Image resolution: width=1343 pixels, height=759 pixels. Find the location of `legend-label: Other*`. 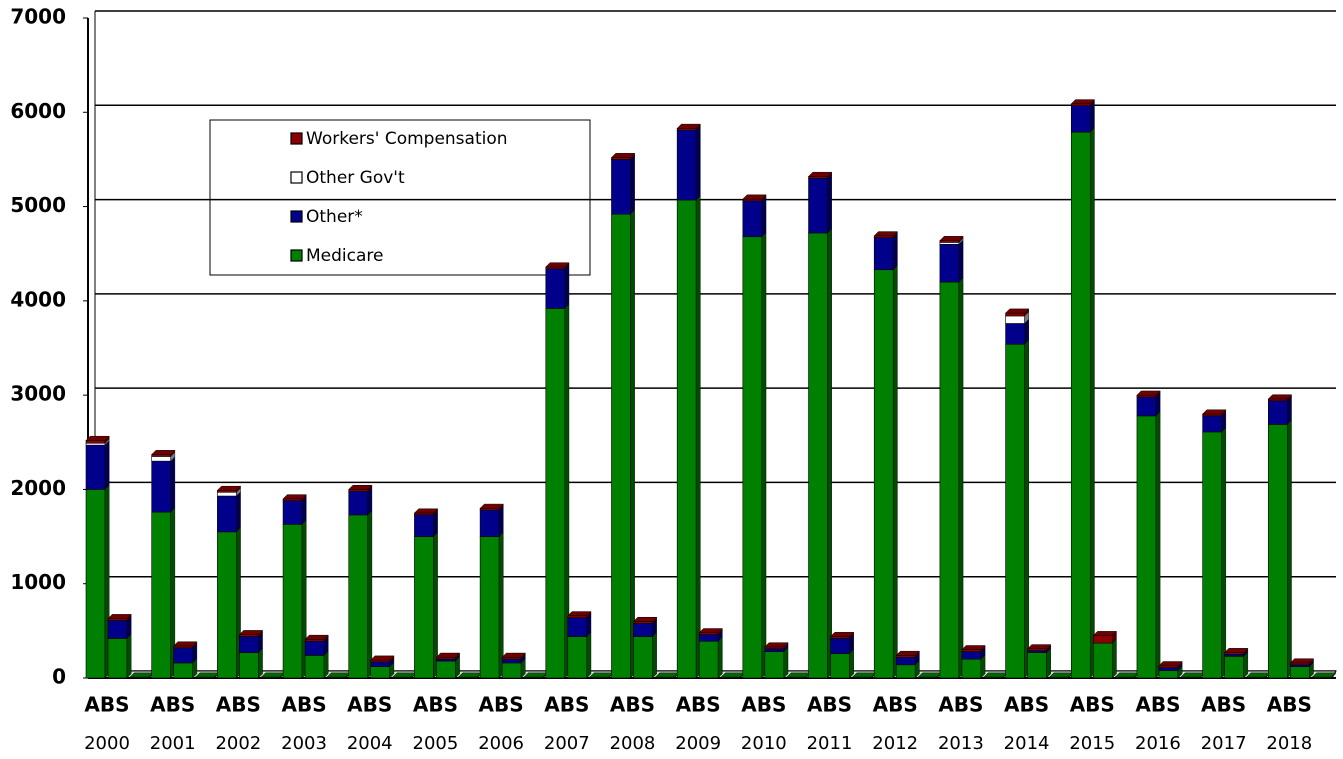

legend-label: Other* is located at coordinates (334, 217).